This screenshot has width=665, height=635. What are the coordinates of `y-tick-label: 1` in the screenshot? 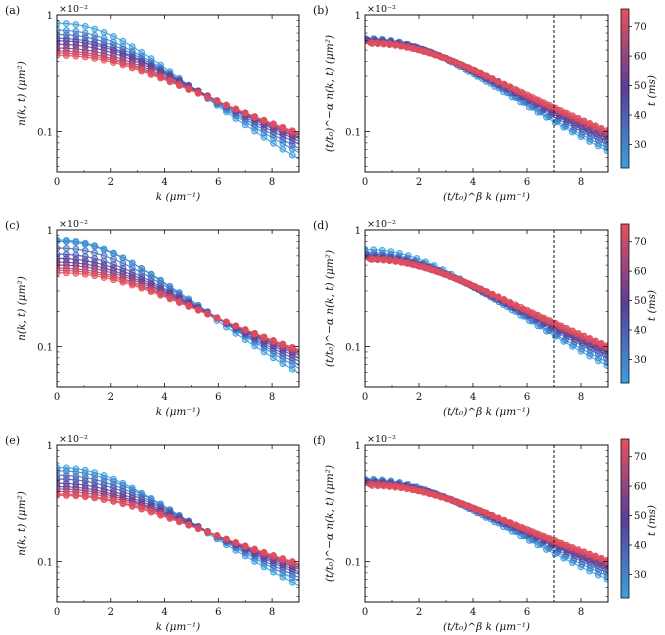 It's located at (358, 231).